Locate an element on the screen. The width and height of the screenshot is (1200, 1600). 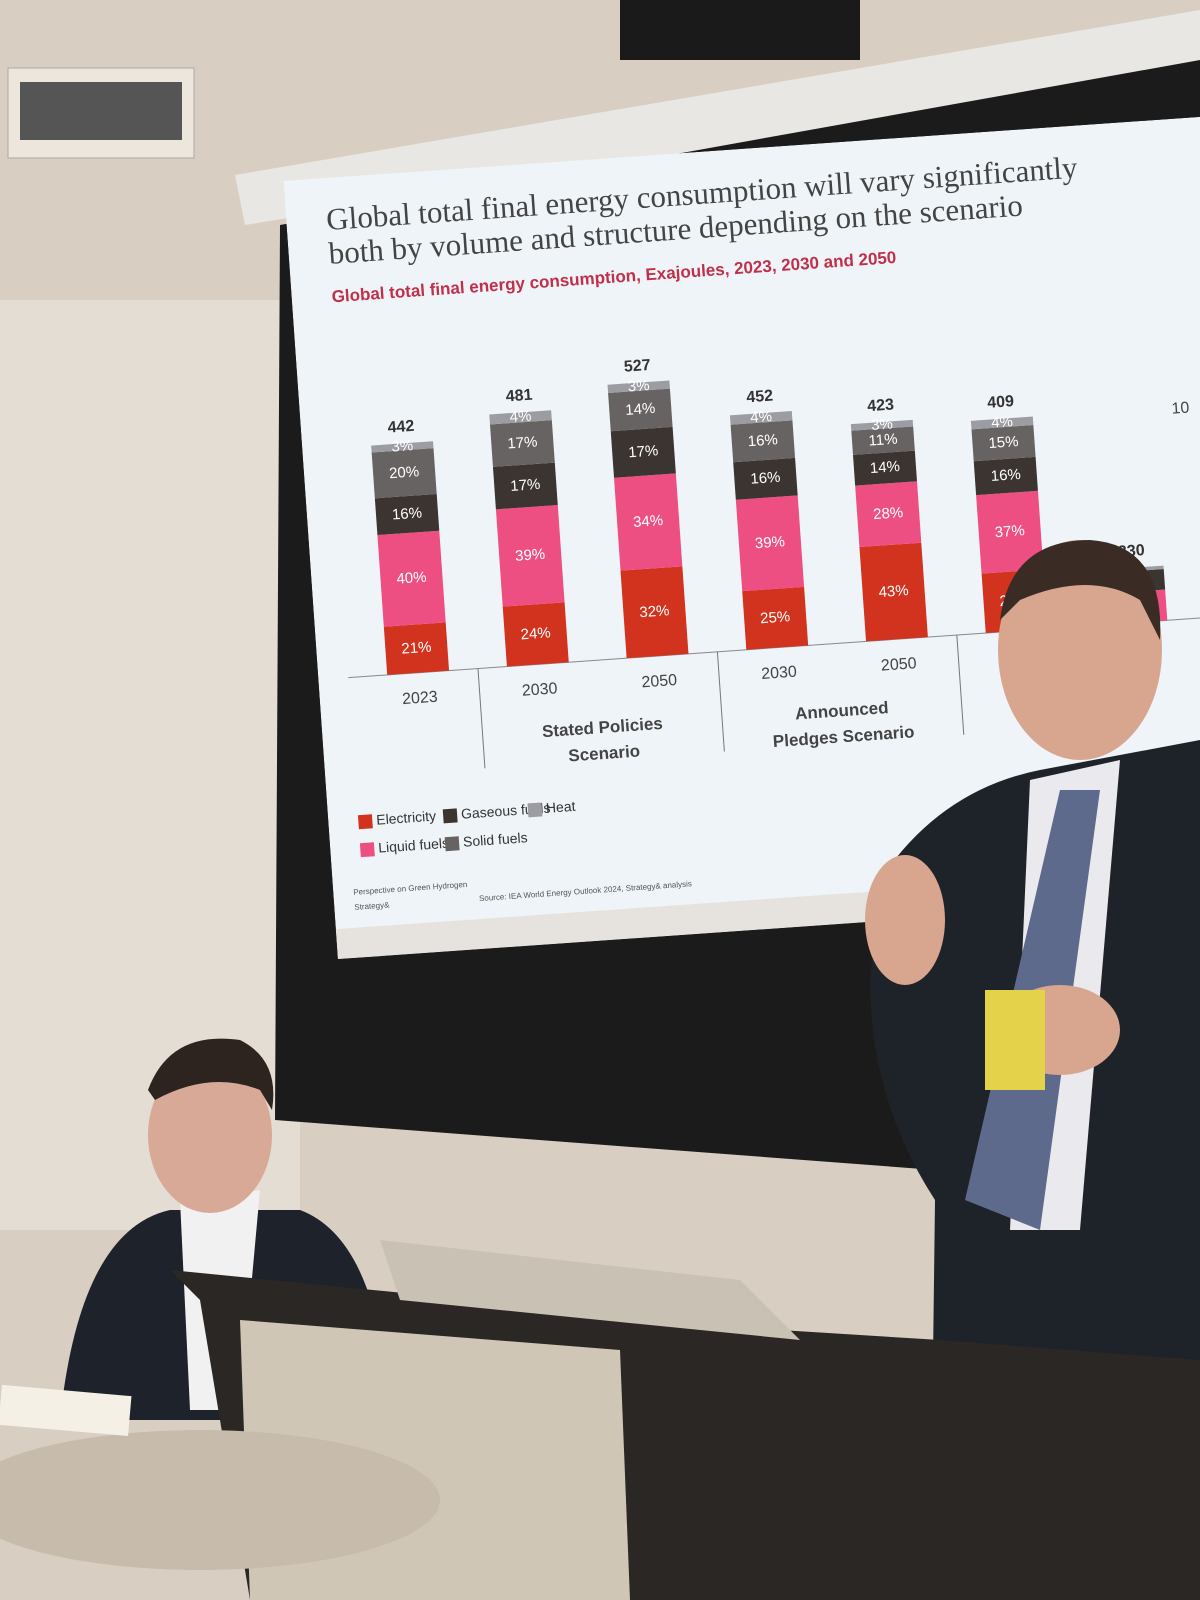
notebook is located at coordinates (66, 1410).